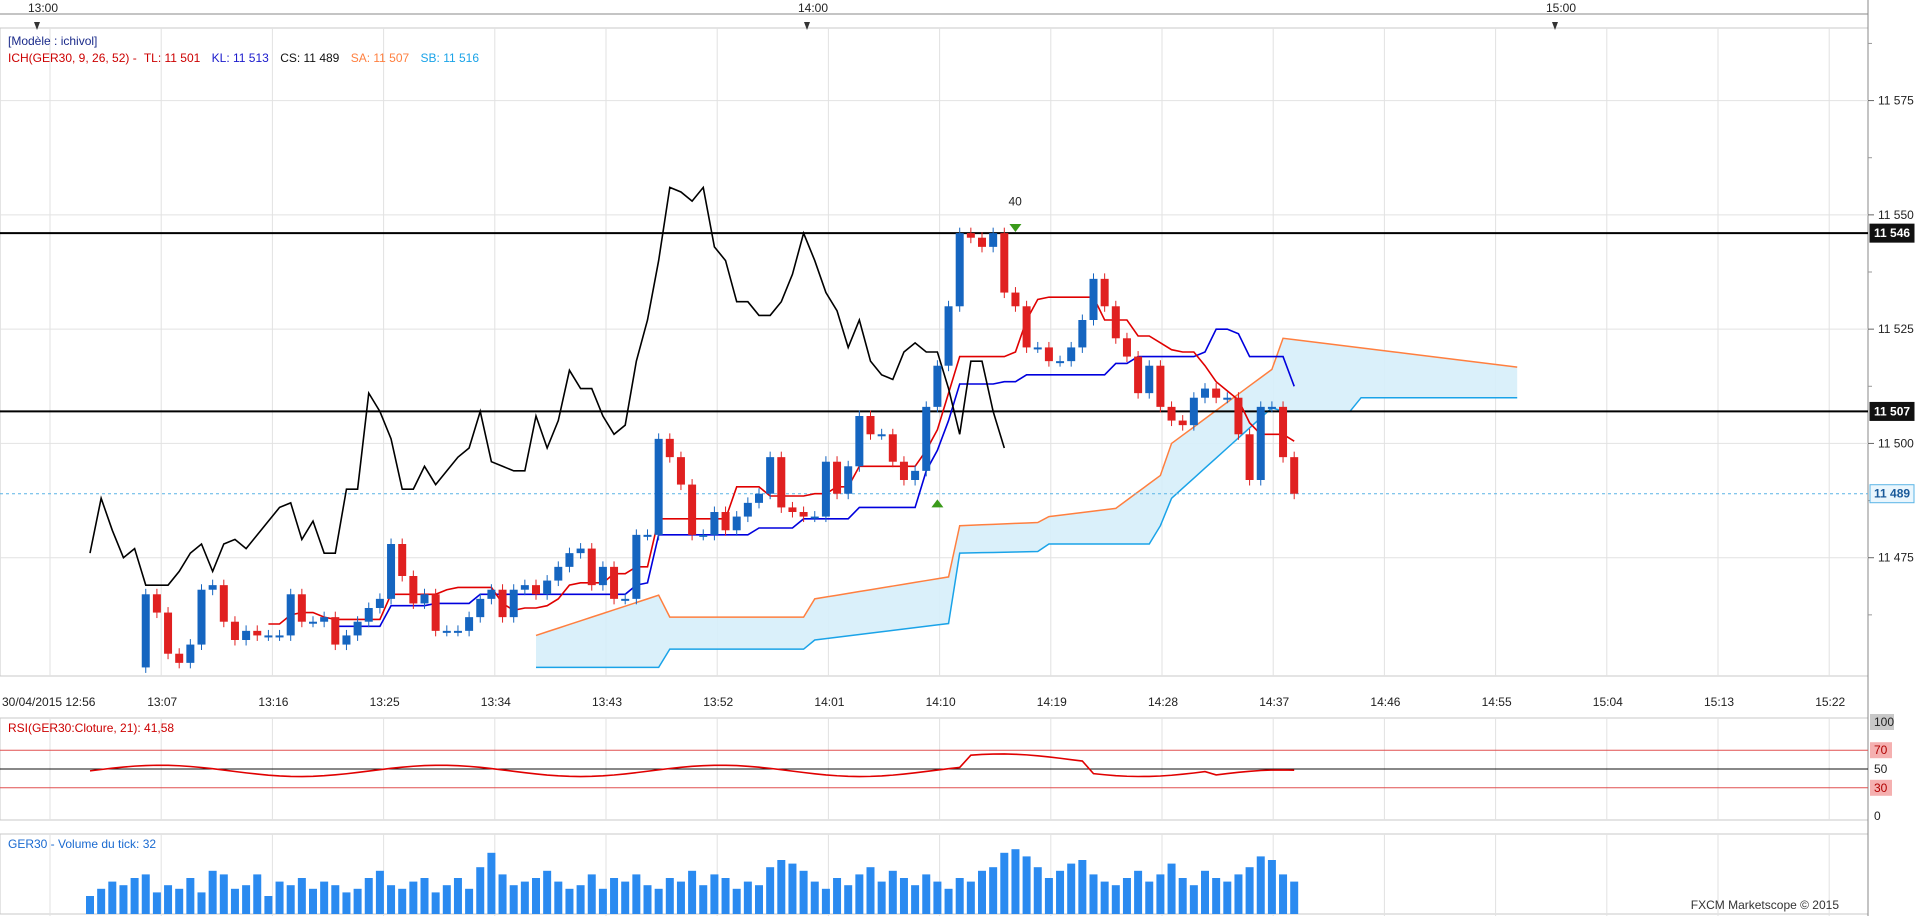 The width and height of the screenshot is (1919, 919). Describe the element at coordinates (1608, 702) in the screenshot. I see `x-tick-label: 15:04` at that location.